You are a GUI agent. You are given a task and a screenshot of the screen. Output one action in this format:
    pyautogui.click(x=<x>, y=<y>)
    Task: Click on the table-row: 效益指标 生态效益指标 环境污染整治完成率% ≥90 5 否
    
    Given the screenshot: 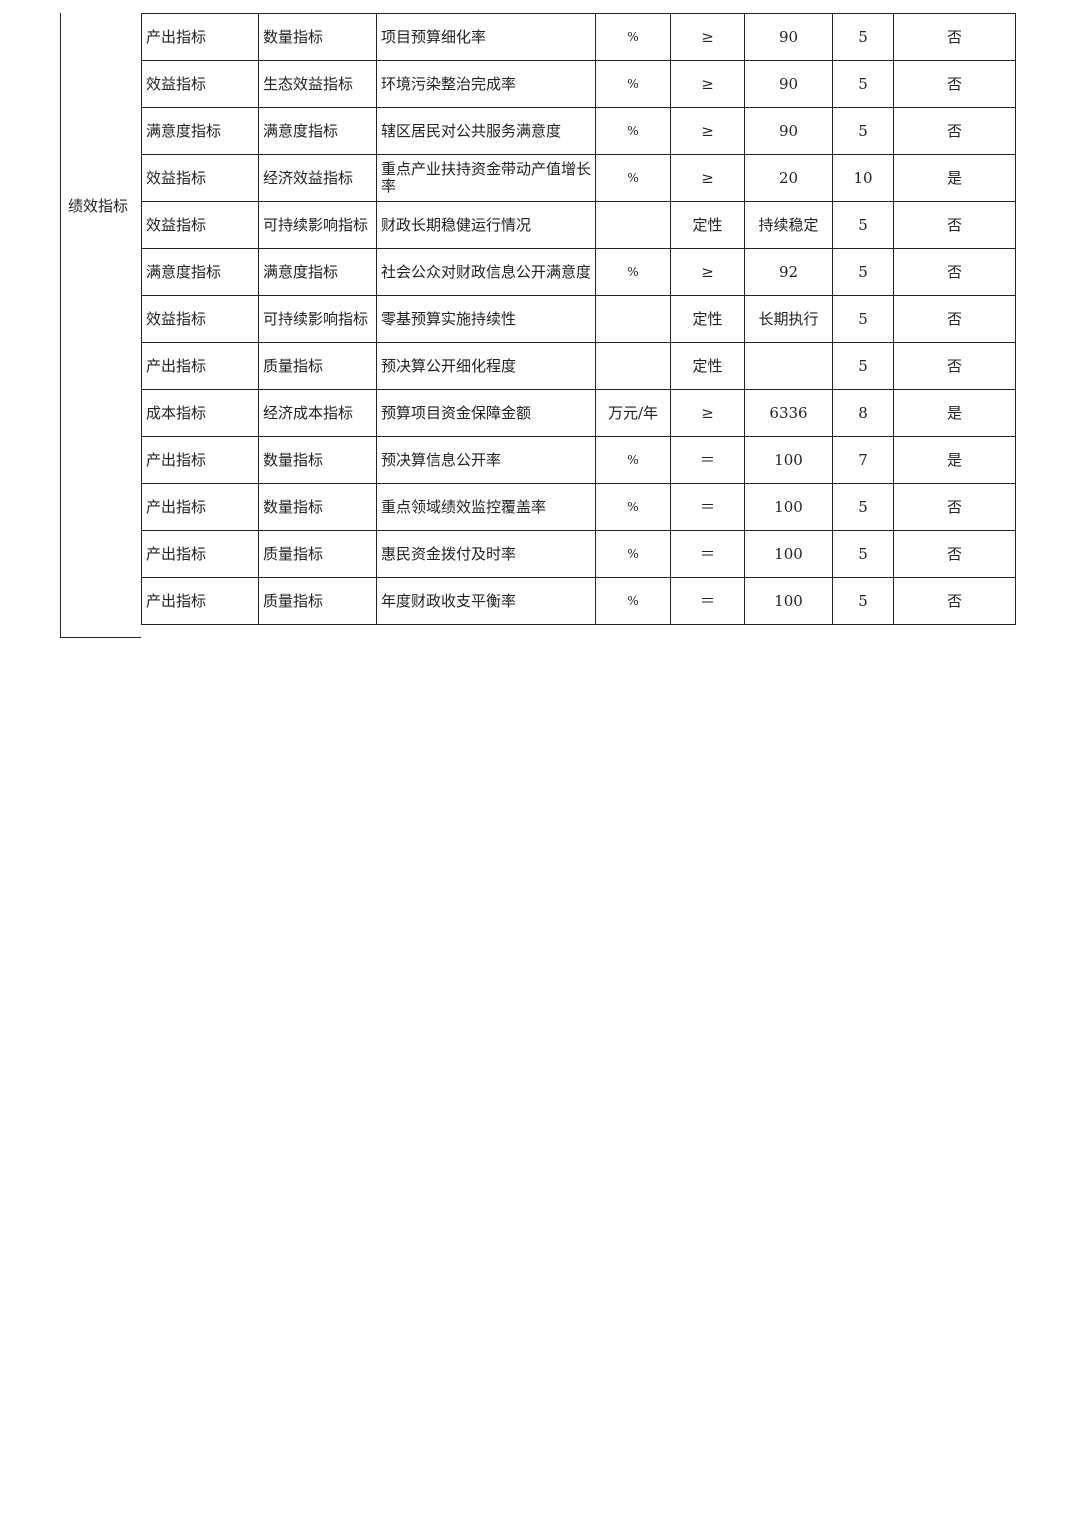 What is the action you would take?
    pyautogui.click(x=578, y=84)
    